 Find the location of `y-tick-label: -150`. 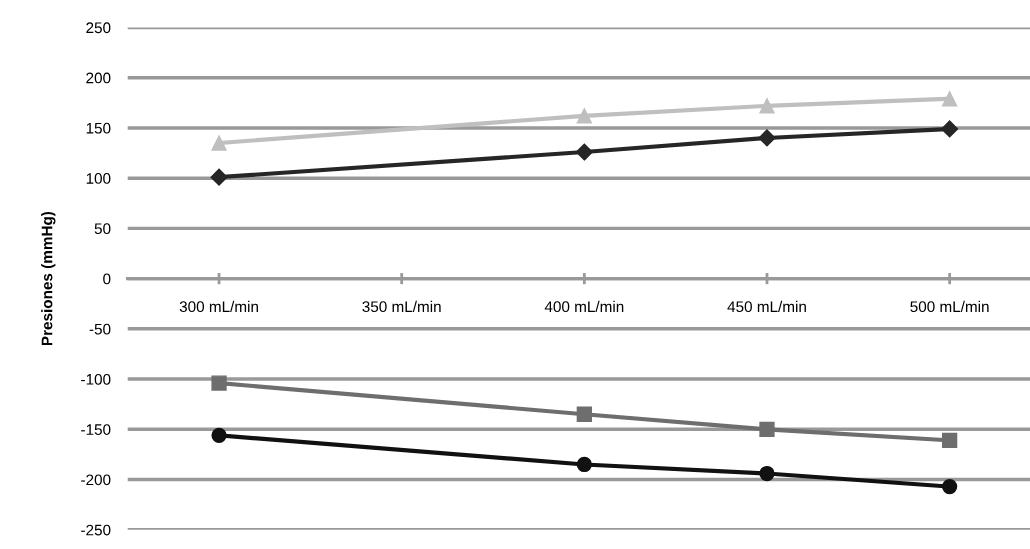

y-tick-label: -150 is located at coordinates (96, 429).